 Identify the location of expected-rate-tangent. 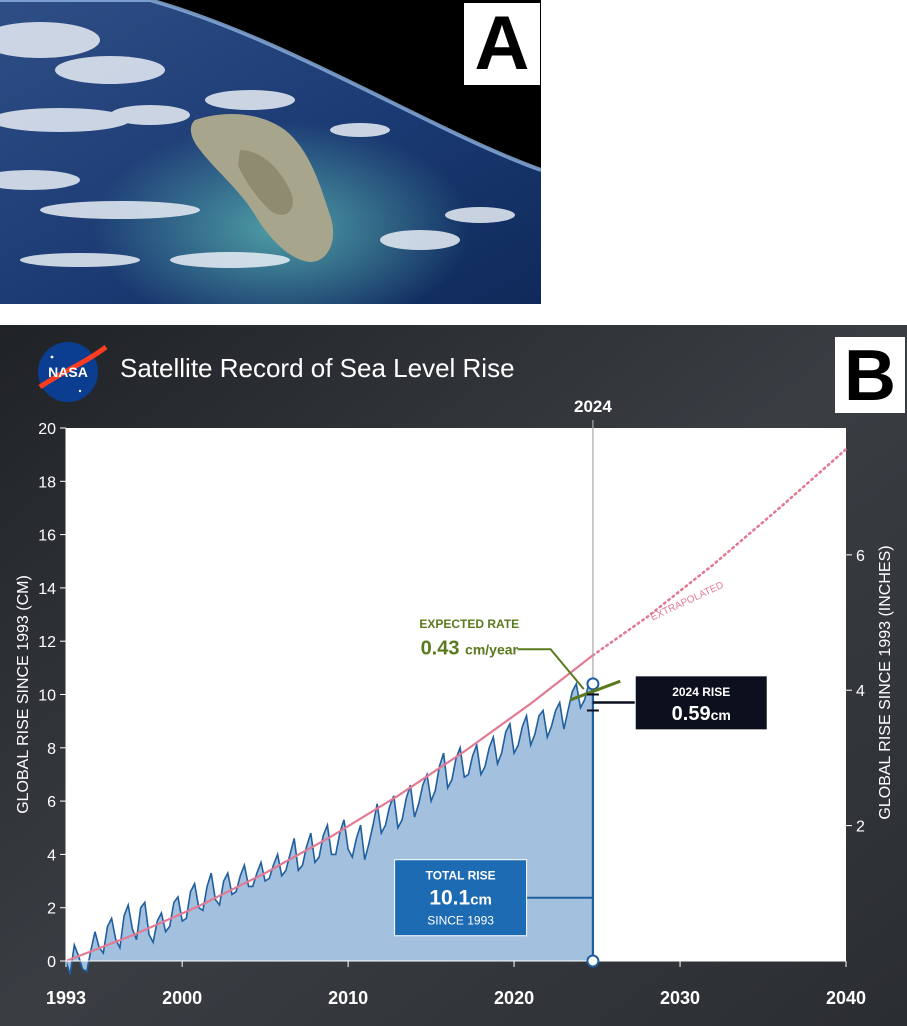
(595, 690).